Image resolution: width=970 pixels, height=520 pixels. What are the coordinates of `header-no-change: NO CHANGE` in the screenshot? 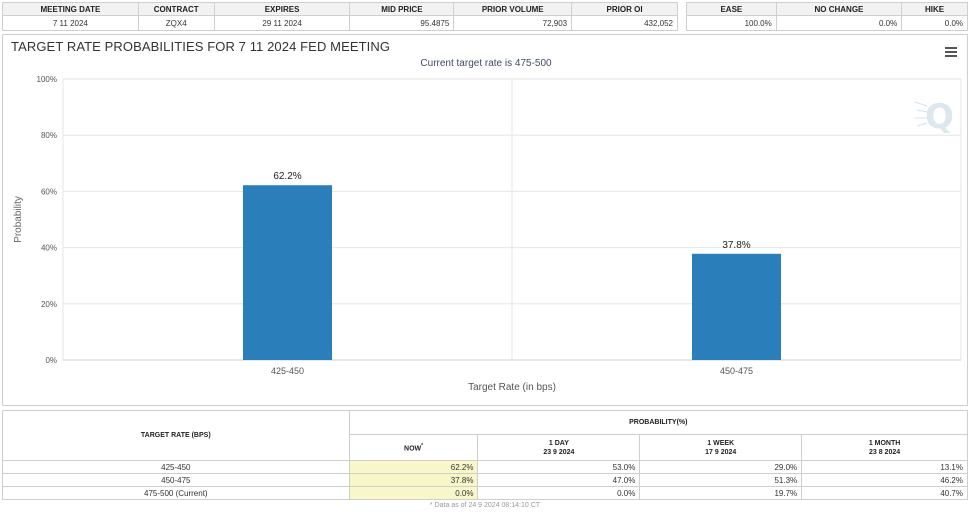 It's located at (839, 9).